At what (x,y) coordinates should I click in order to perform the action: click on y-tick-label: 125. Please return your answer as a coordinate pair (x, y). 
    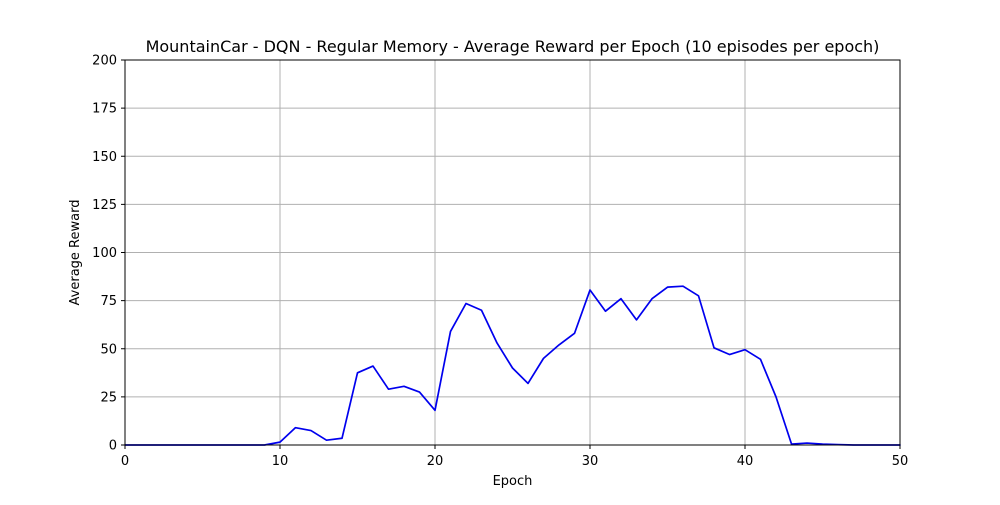
    Looking at the image, I should click on (104, 205).